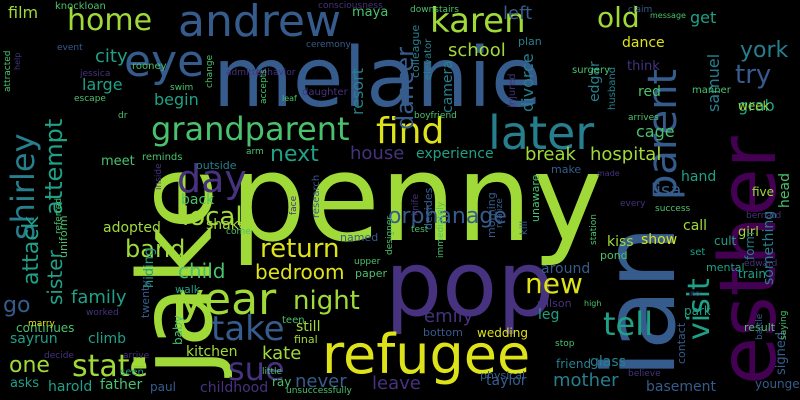  Describe the element at coordinates (155, 249) in the screenshot. I see `word: band` at that location.